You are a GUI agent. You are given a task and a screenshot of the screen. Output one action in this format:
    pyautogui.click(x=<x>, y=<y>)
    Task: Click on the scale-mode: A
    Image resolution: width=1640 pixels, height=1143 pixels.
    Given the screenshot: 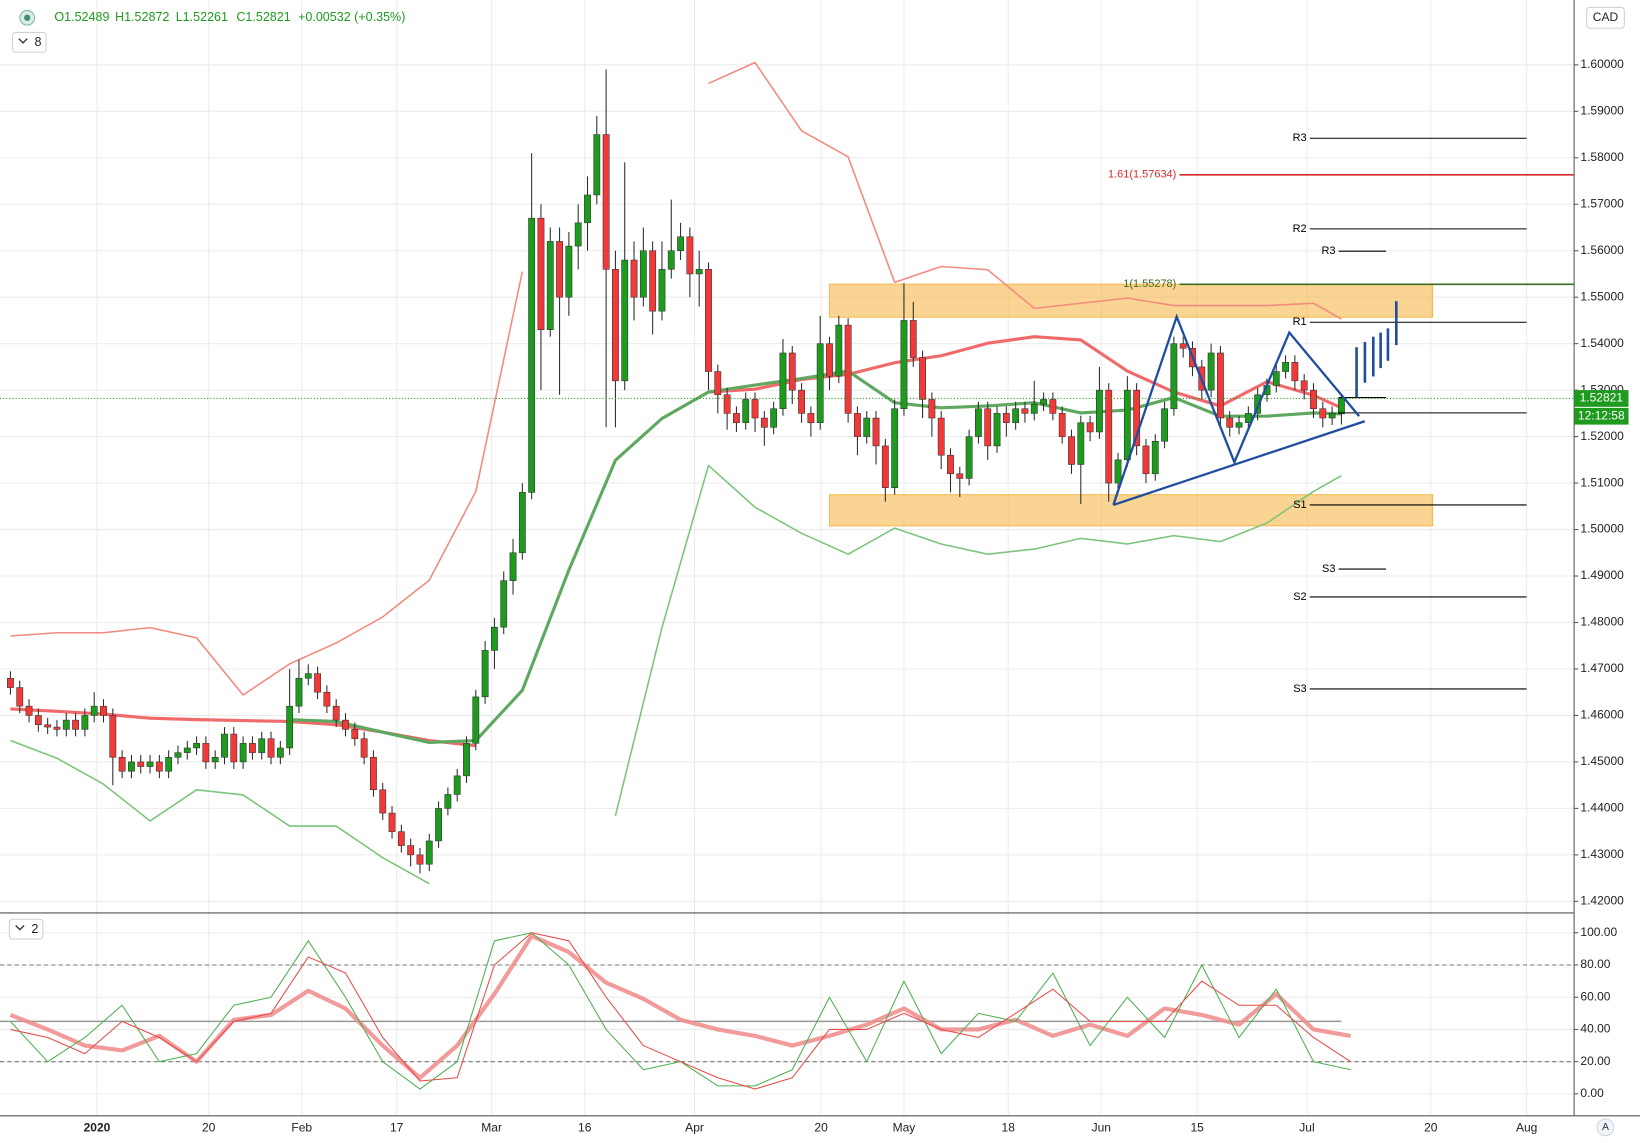 What is the action you would take?
    pyautogui.click(x=1605, y=1127)
    